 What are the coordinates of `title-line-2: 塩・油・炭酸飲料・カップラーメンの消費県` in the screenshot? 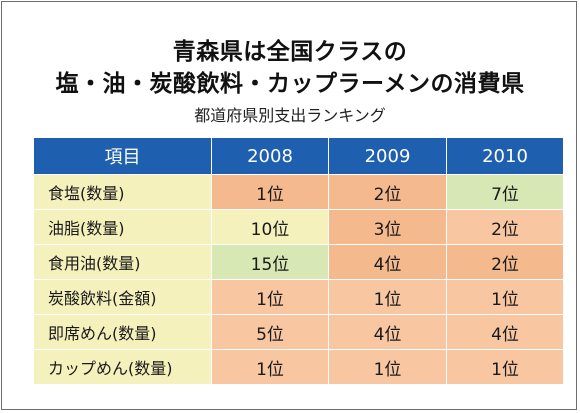 It's located at (290, 84).